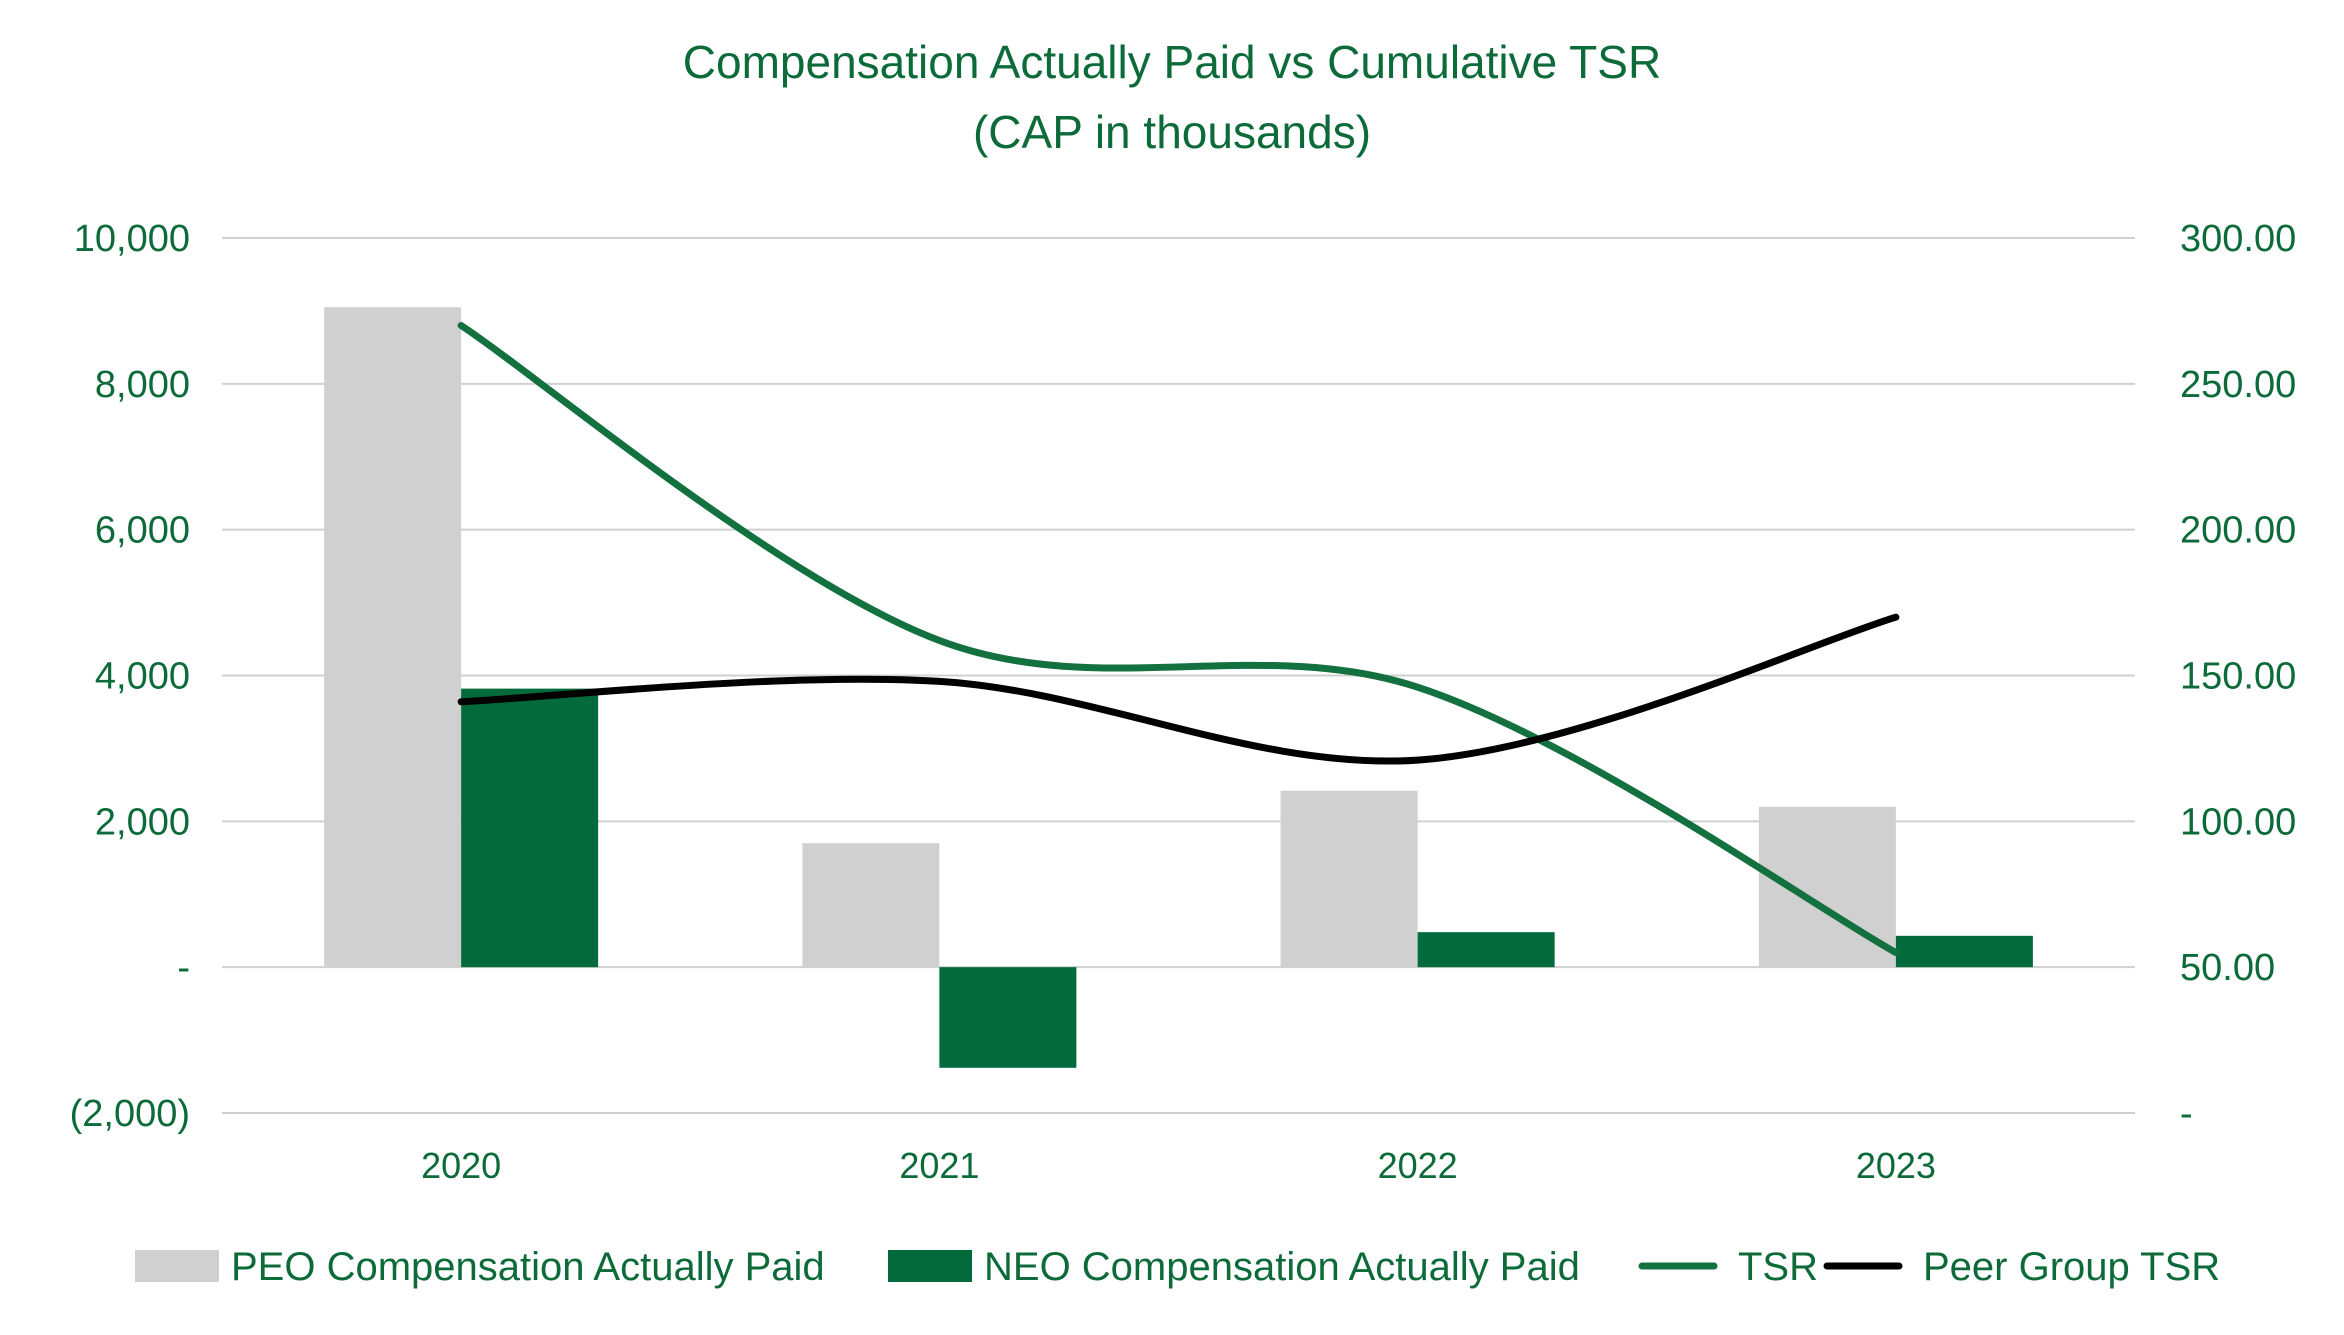  What do you see at coordinates (1349, 879) in the screenshot?
I see `peo-bar-2022` at bounding box center [1349, 879].